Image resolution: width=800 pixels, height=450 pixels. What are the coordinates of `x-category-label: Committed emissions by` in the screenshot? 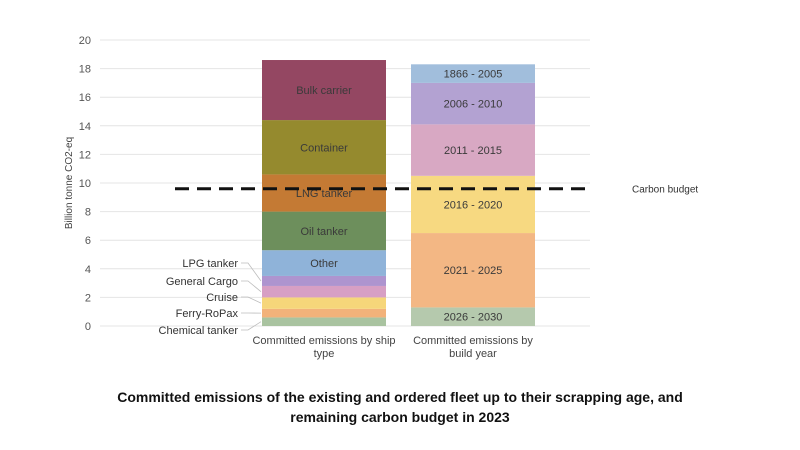 It's located at (473, 341).